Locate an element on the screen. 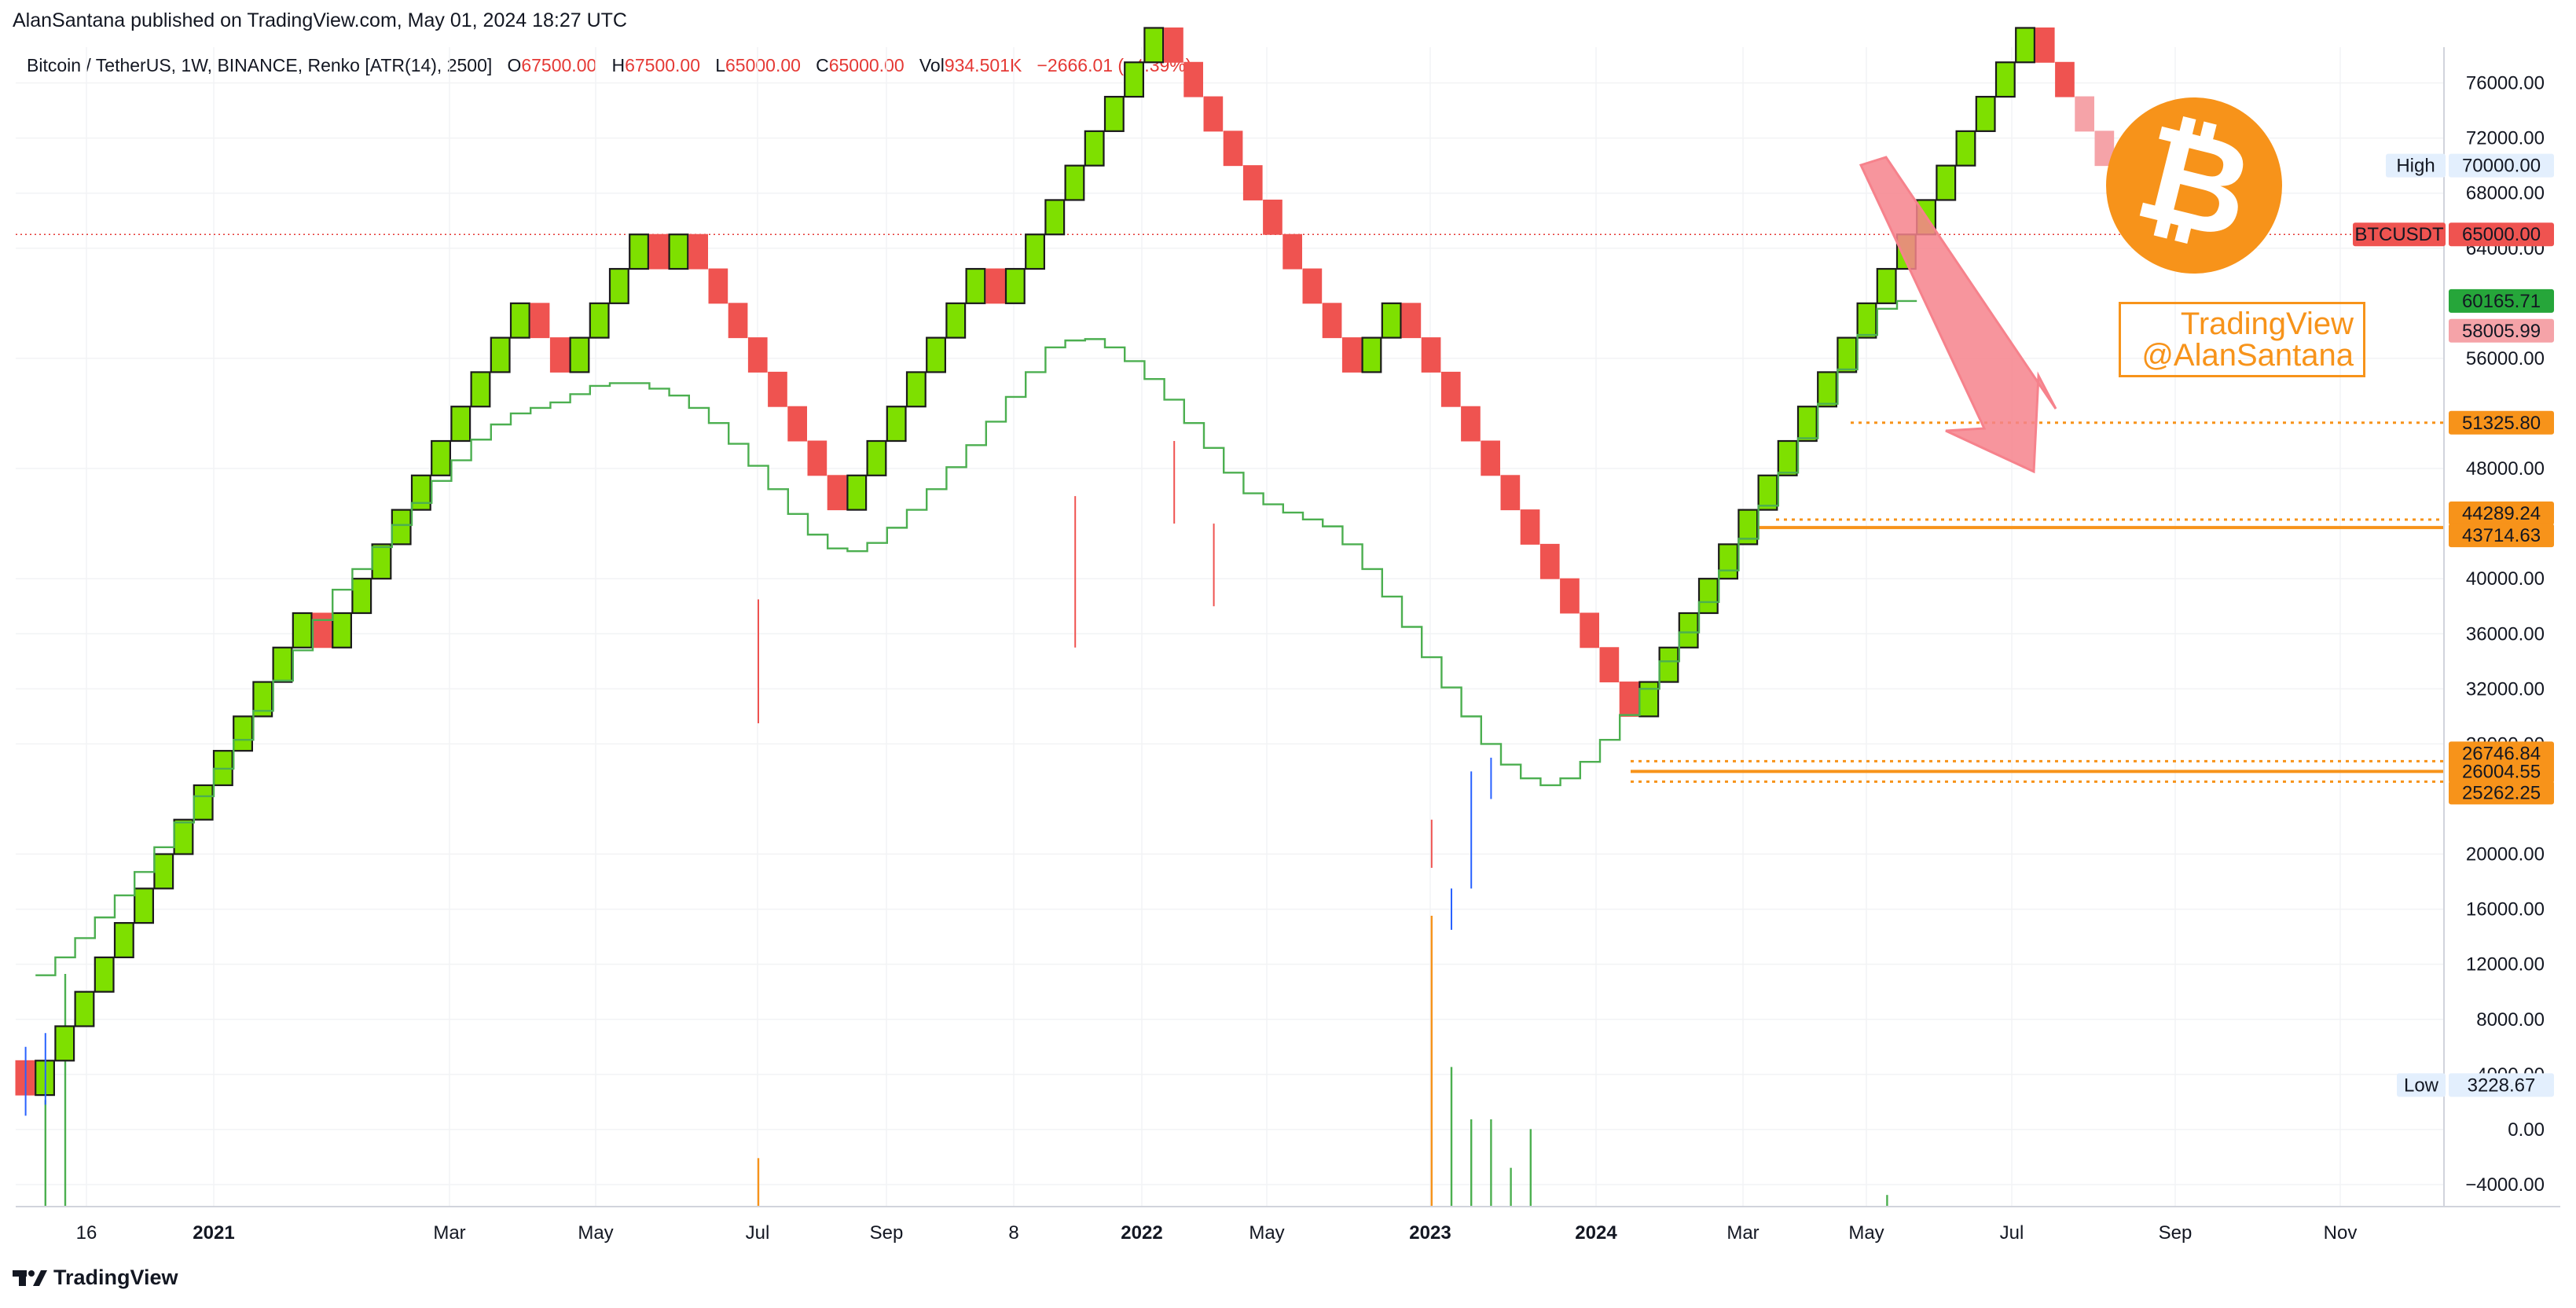  low-value: 65000.00 is located at coordinates (763, 65).